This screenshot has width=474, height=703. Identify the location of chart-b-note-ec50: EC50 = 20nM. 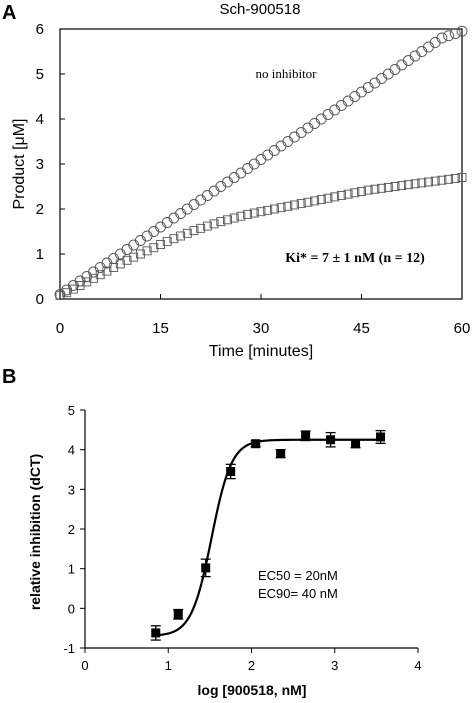
(298, 575).